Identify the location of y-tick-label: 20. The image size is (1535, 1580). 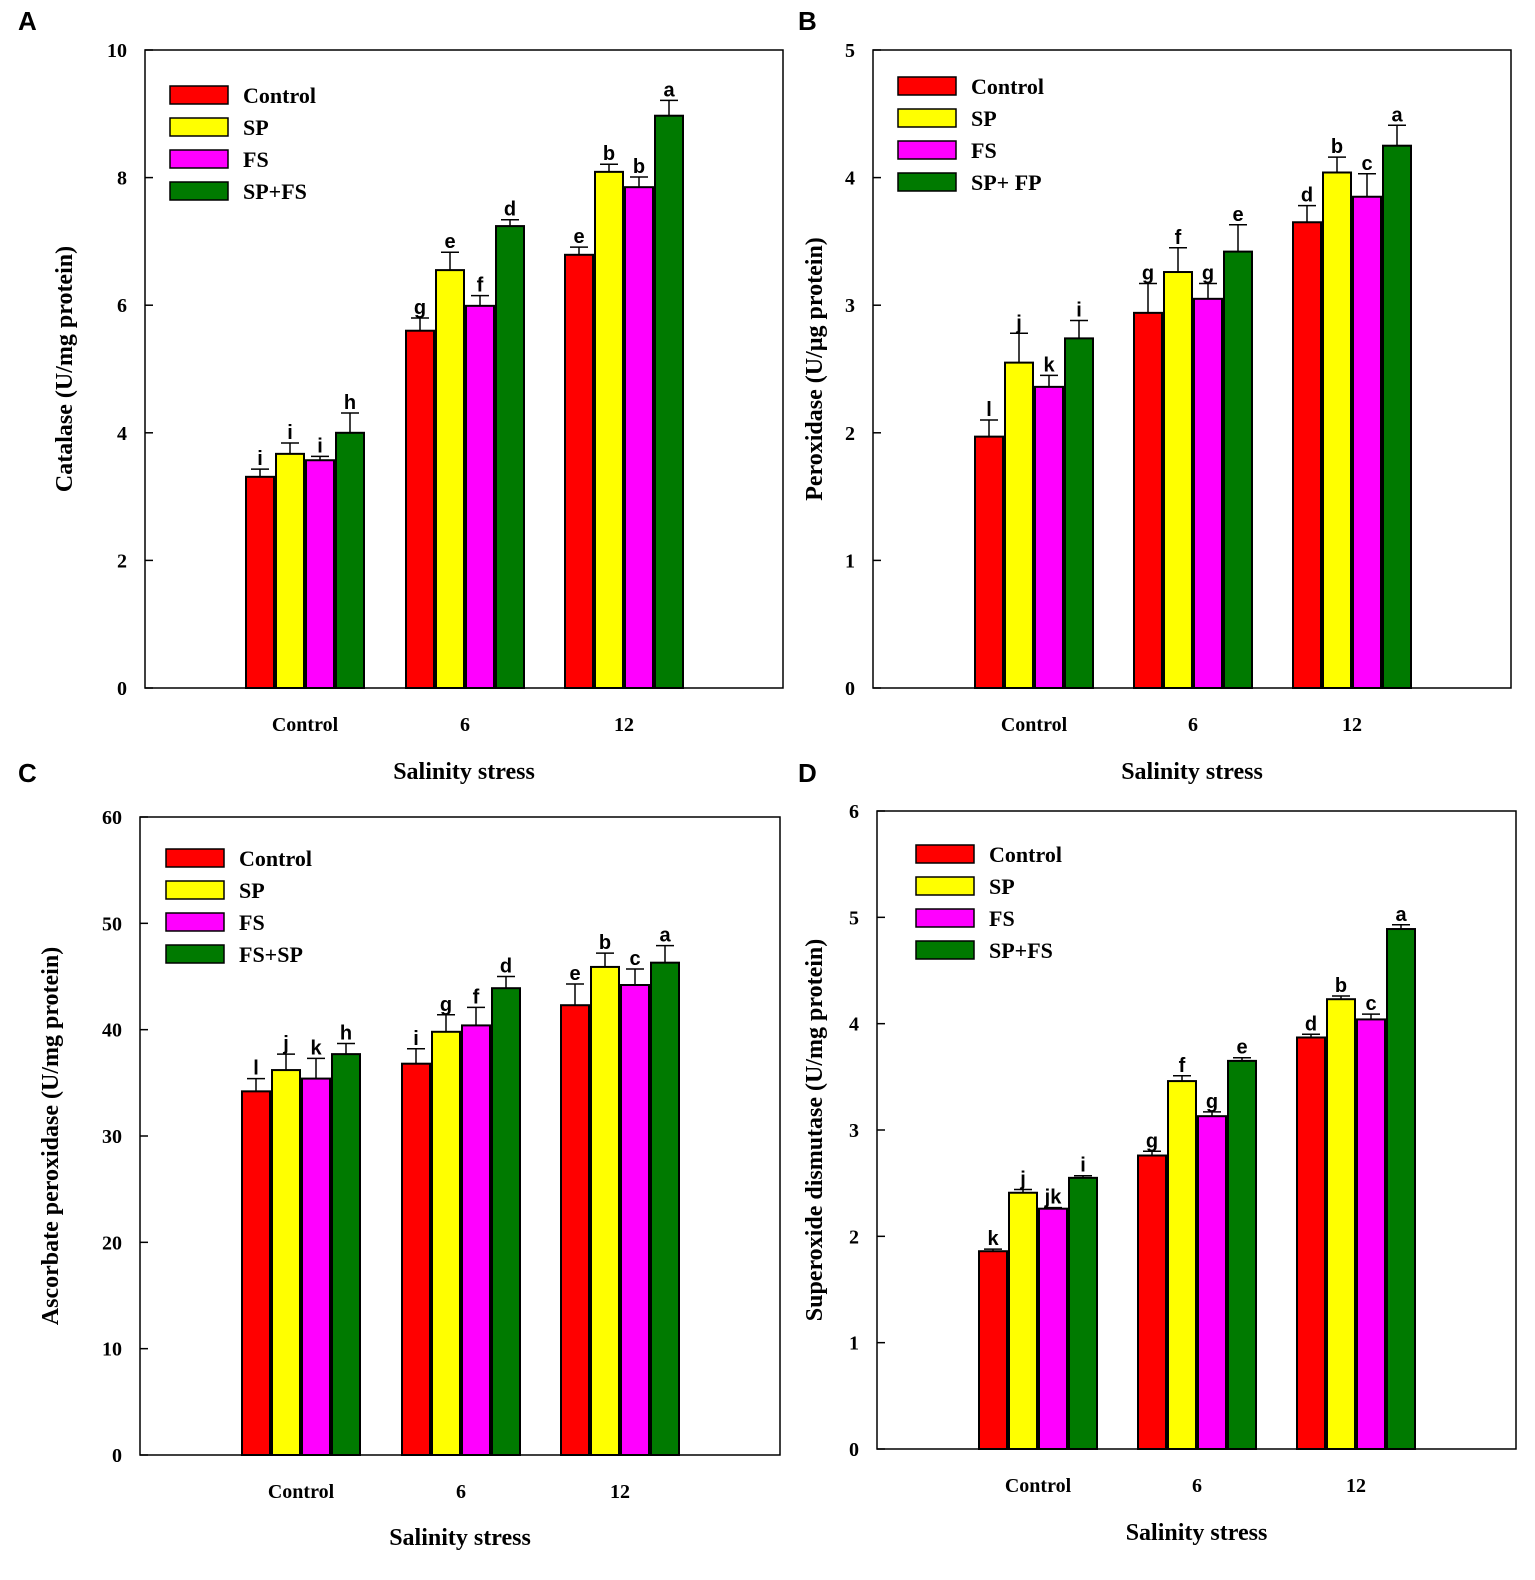
(112, 1243).